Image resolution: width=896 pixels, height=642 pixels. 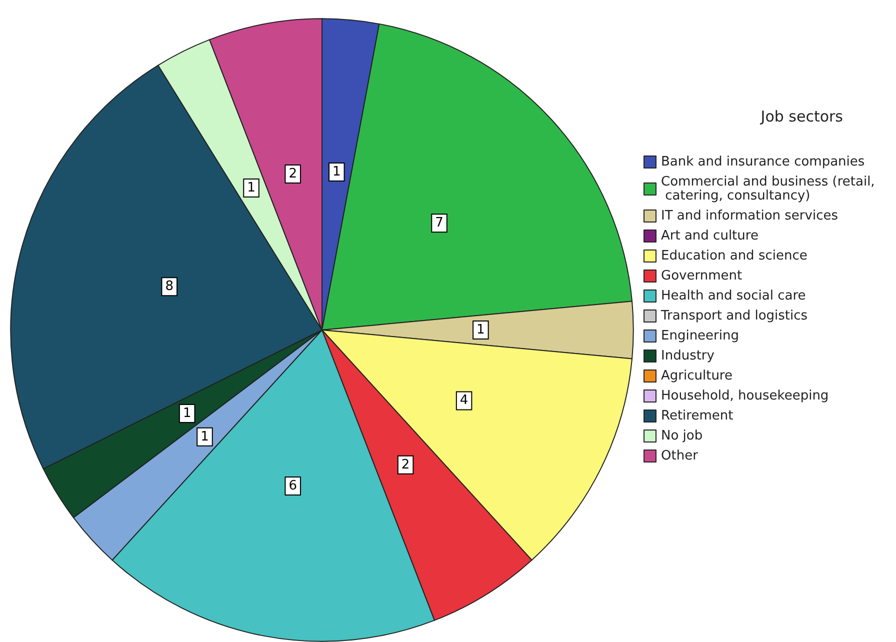 I want to click on legend-label: Other, so click(x=680, y=456).